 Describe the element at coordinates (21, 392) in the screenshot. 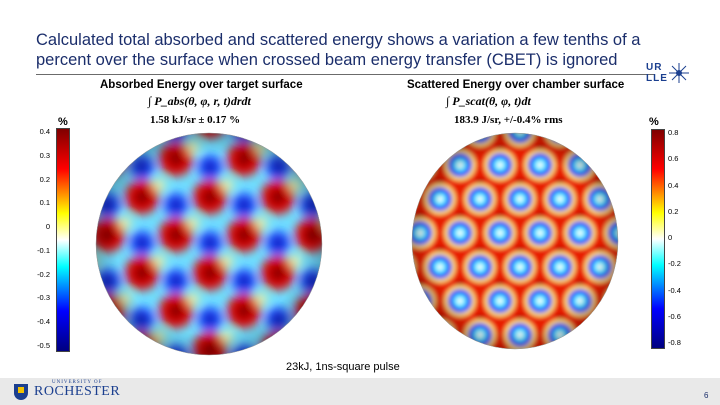

I see `university-crest-icon` at that location.